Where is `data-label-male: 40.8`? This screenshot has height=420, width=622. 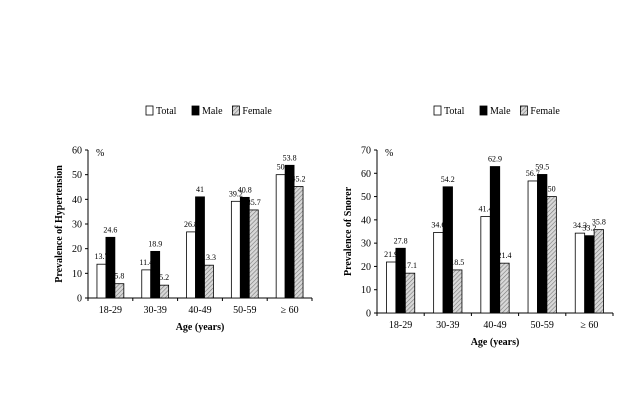 data-label-male: 40.8 is located at coordinates (245, 189).